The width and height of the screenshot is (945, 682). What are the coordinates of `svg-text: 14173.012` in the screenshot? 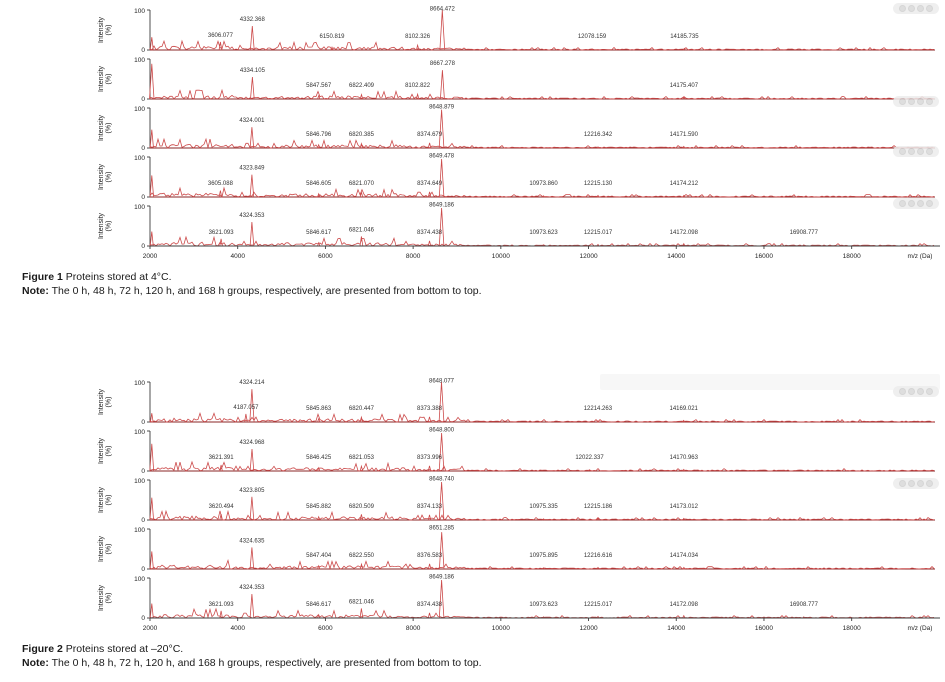 It's located at (684, 507).